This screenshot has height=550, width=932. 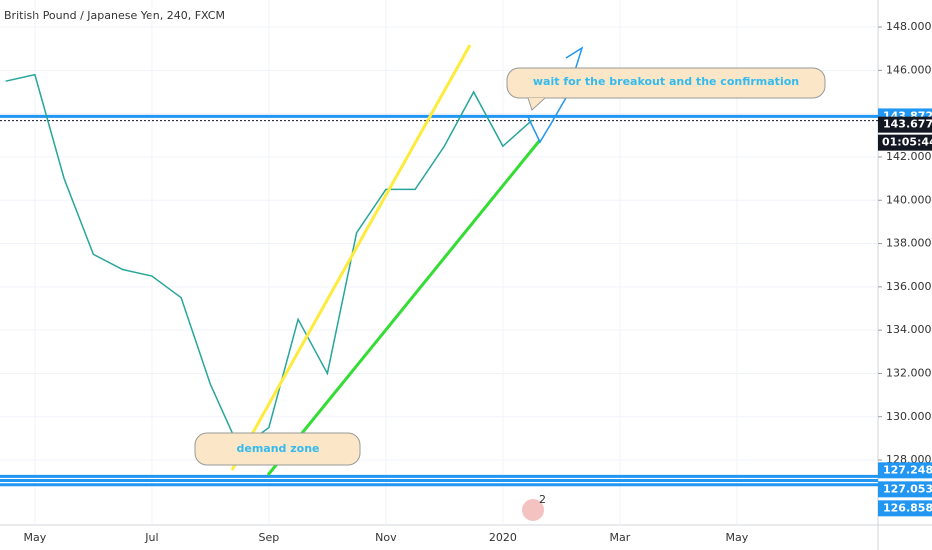 What do you see at coordinates (909, 286) in the screenshot?
I see `y-tick-label: 136.000` at bounding box center [909, 286].